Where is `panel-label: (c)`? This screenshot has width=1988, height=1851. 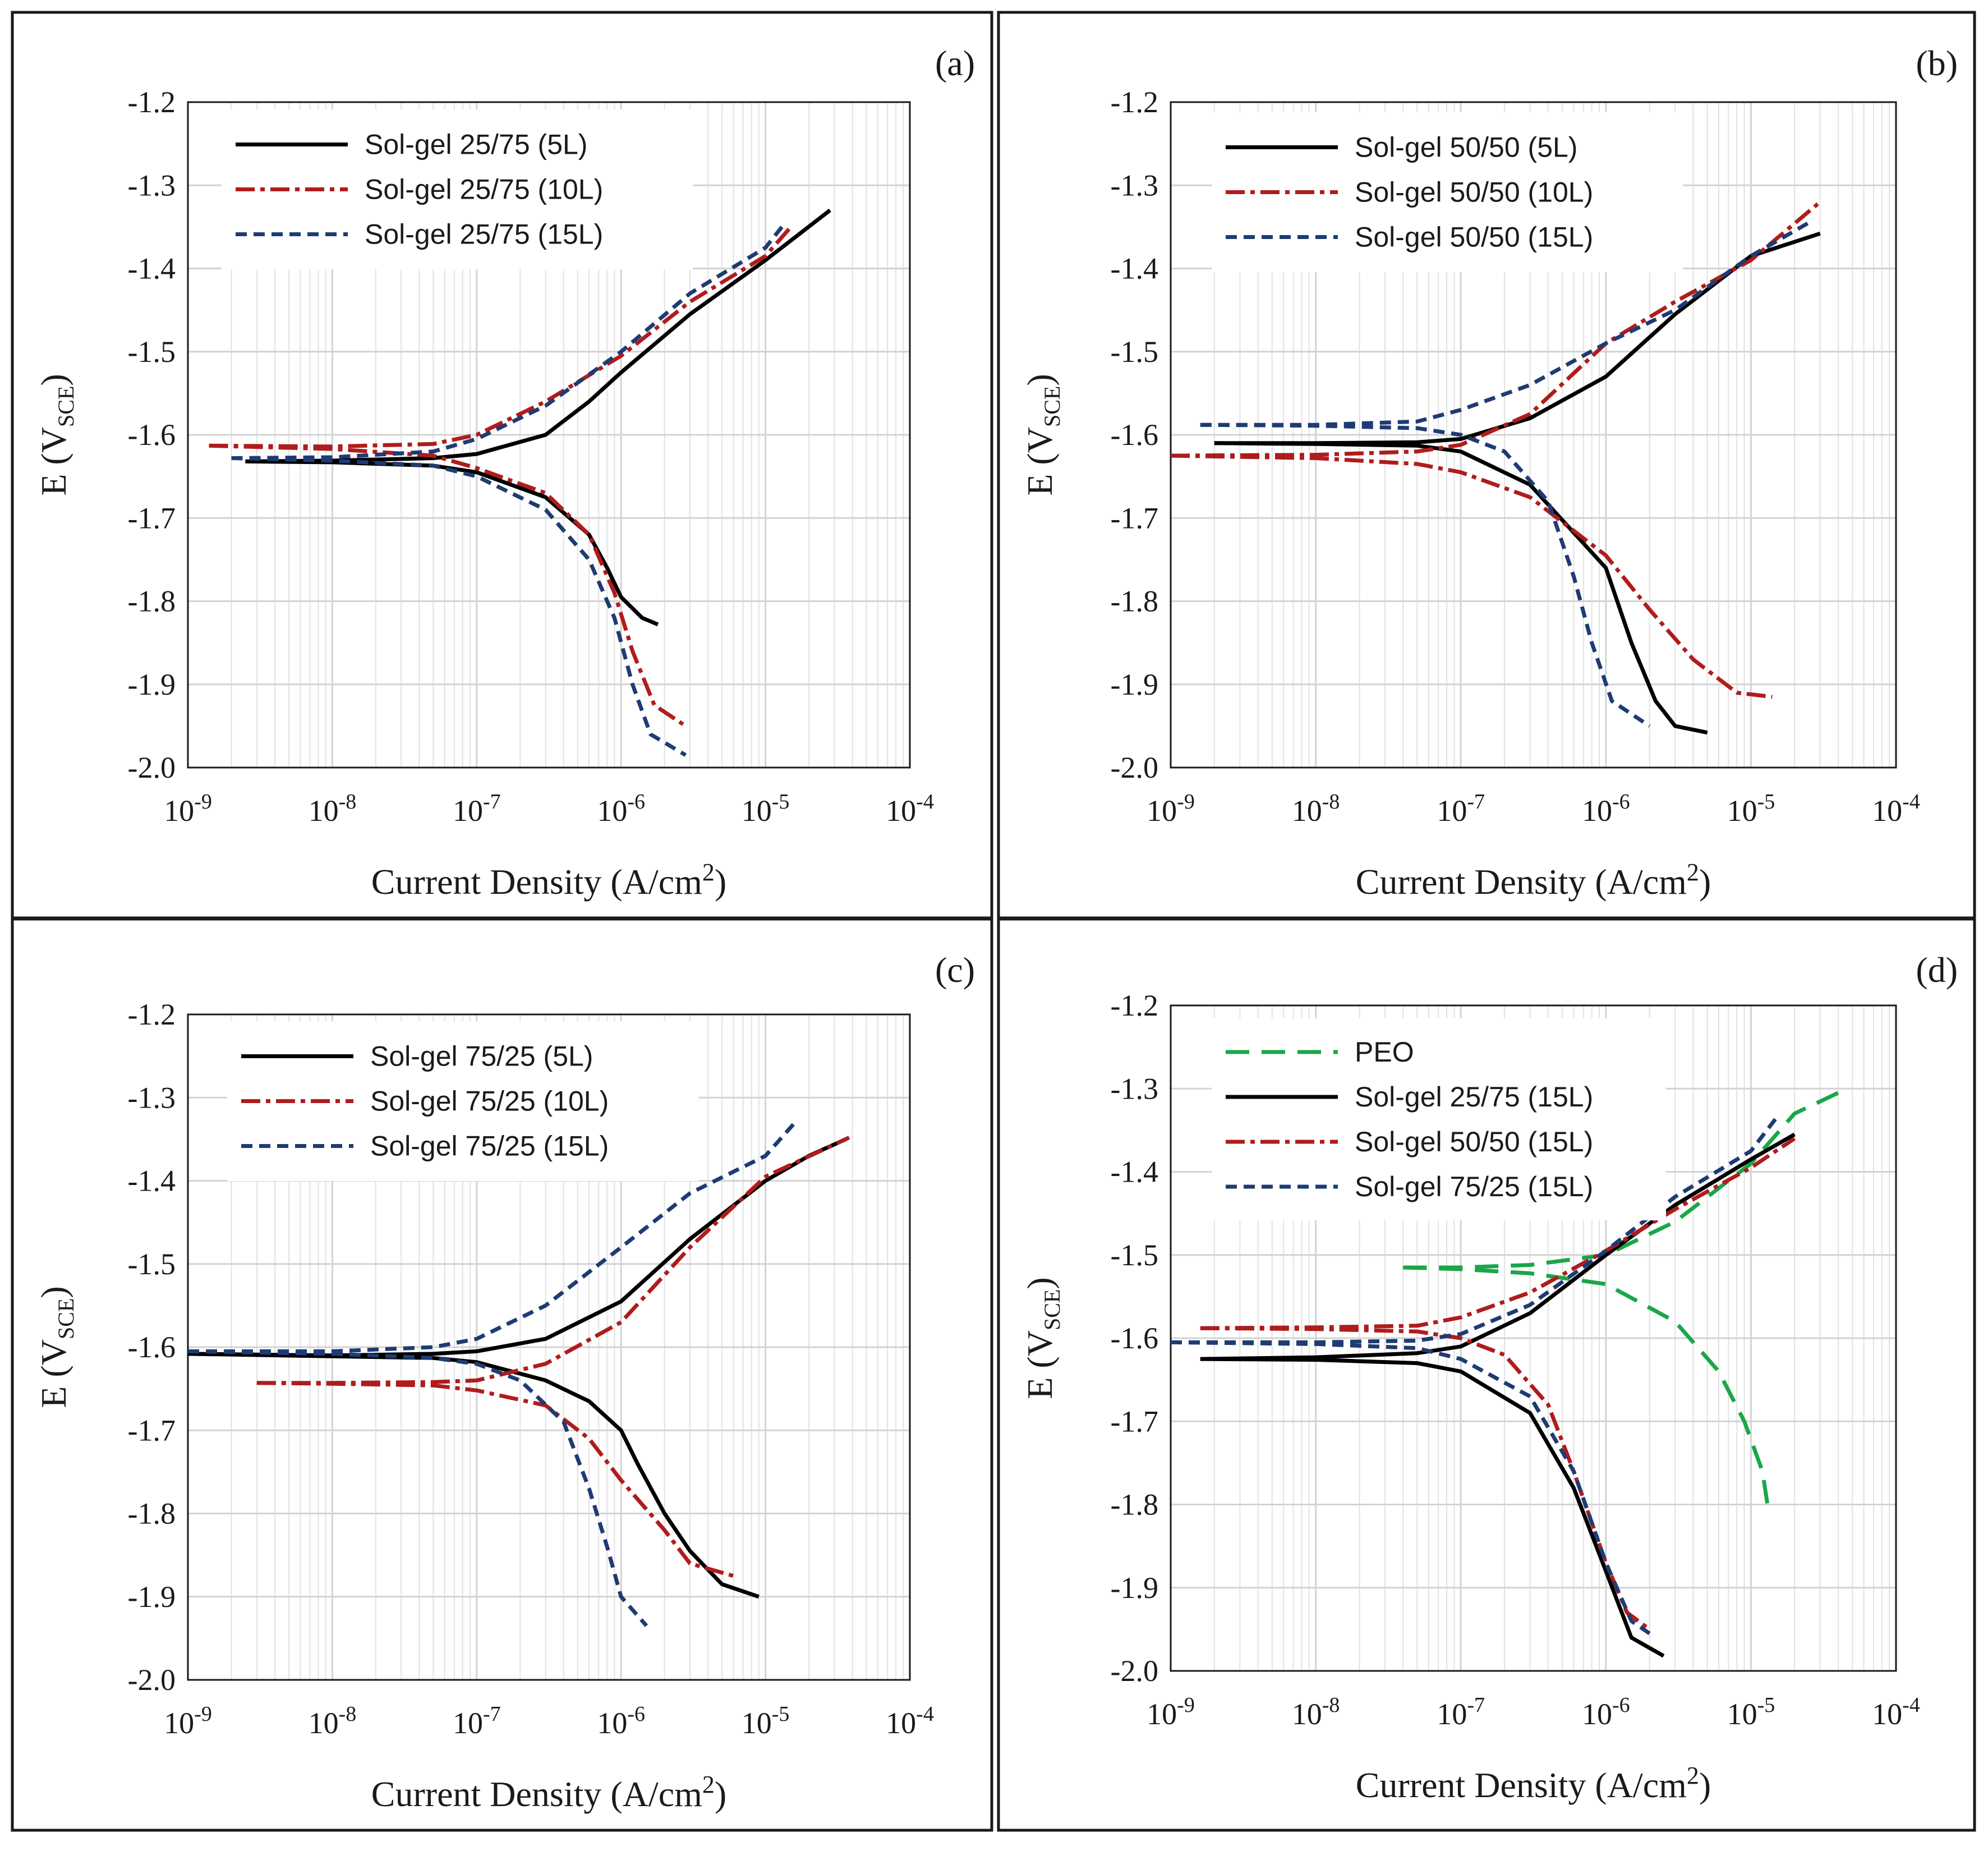 panel-label: (c) is located at coordinates (955, 970).